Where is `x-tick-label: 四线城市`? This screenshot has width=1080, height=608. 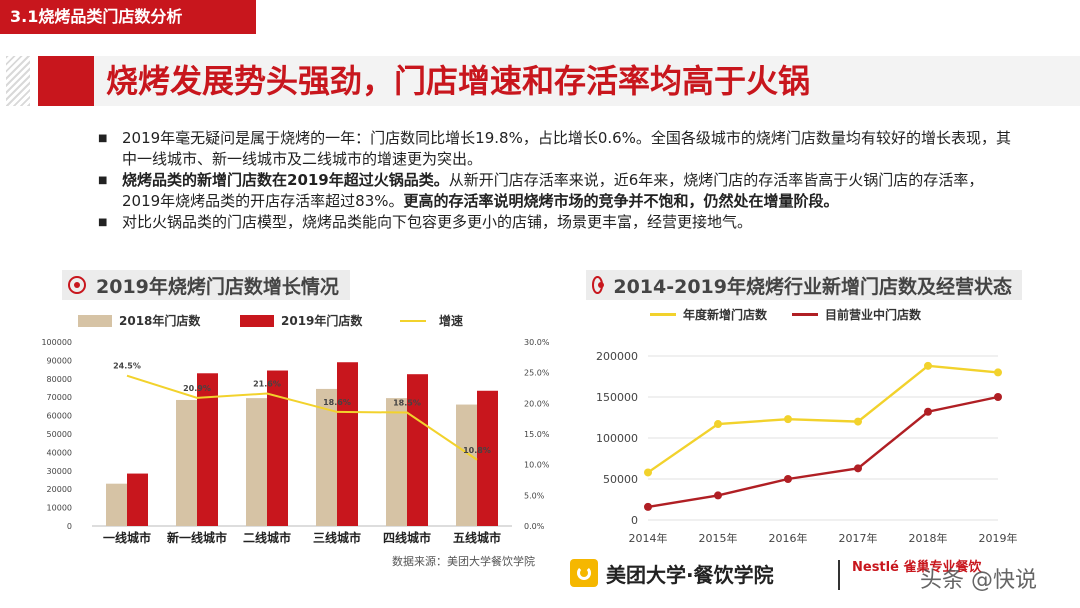 x-tick-label: 四线城市 is located at coordinates (407, 537).